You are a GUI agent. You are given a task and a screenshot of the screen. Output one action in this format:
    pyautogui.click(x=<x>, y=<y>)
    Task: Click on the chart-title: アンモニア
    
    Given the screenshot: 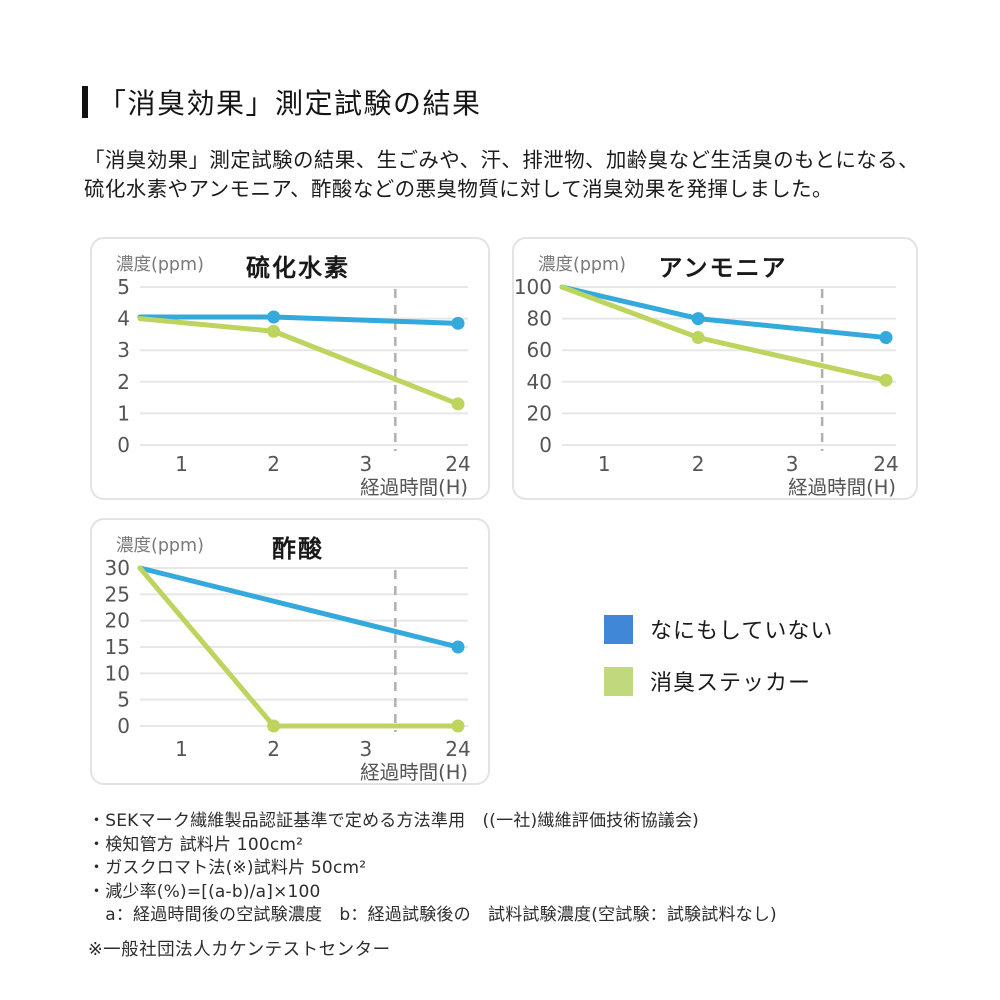 What is the action you would take?
    pyautogui.click(x=722, y=268)
    